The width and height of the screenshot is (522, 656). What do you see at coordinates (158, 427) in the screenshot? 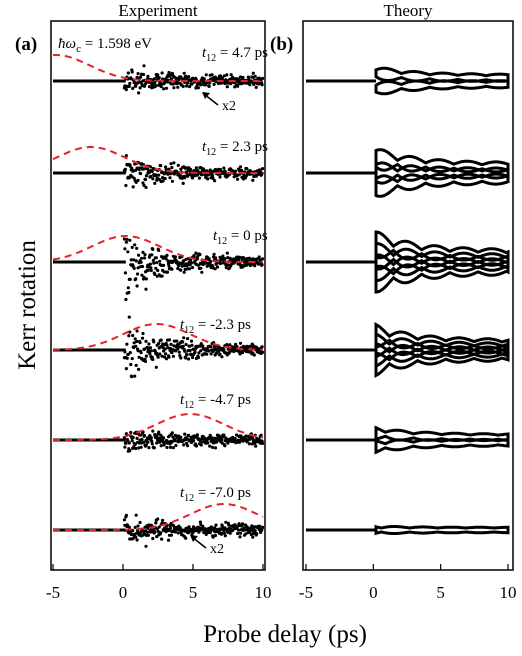
I see `pulse-envelope` at bounding box center [158, 427].